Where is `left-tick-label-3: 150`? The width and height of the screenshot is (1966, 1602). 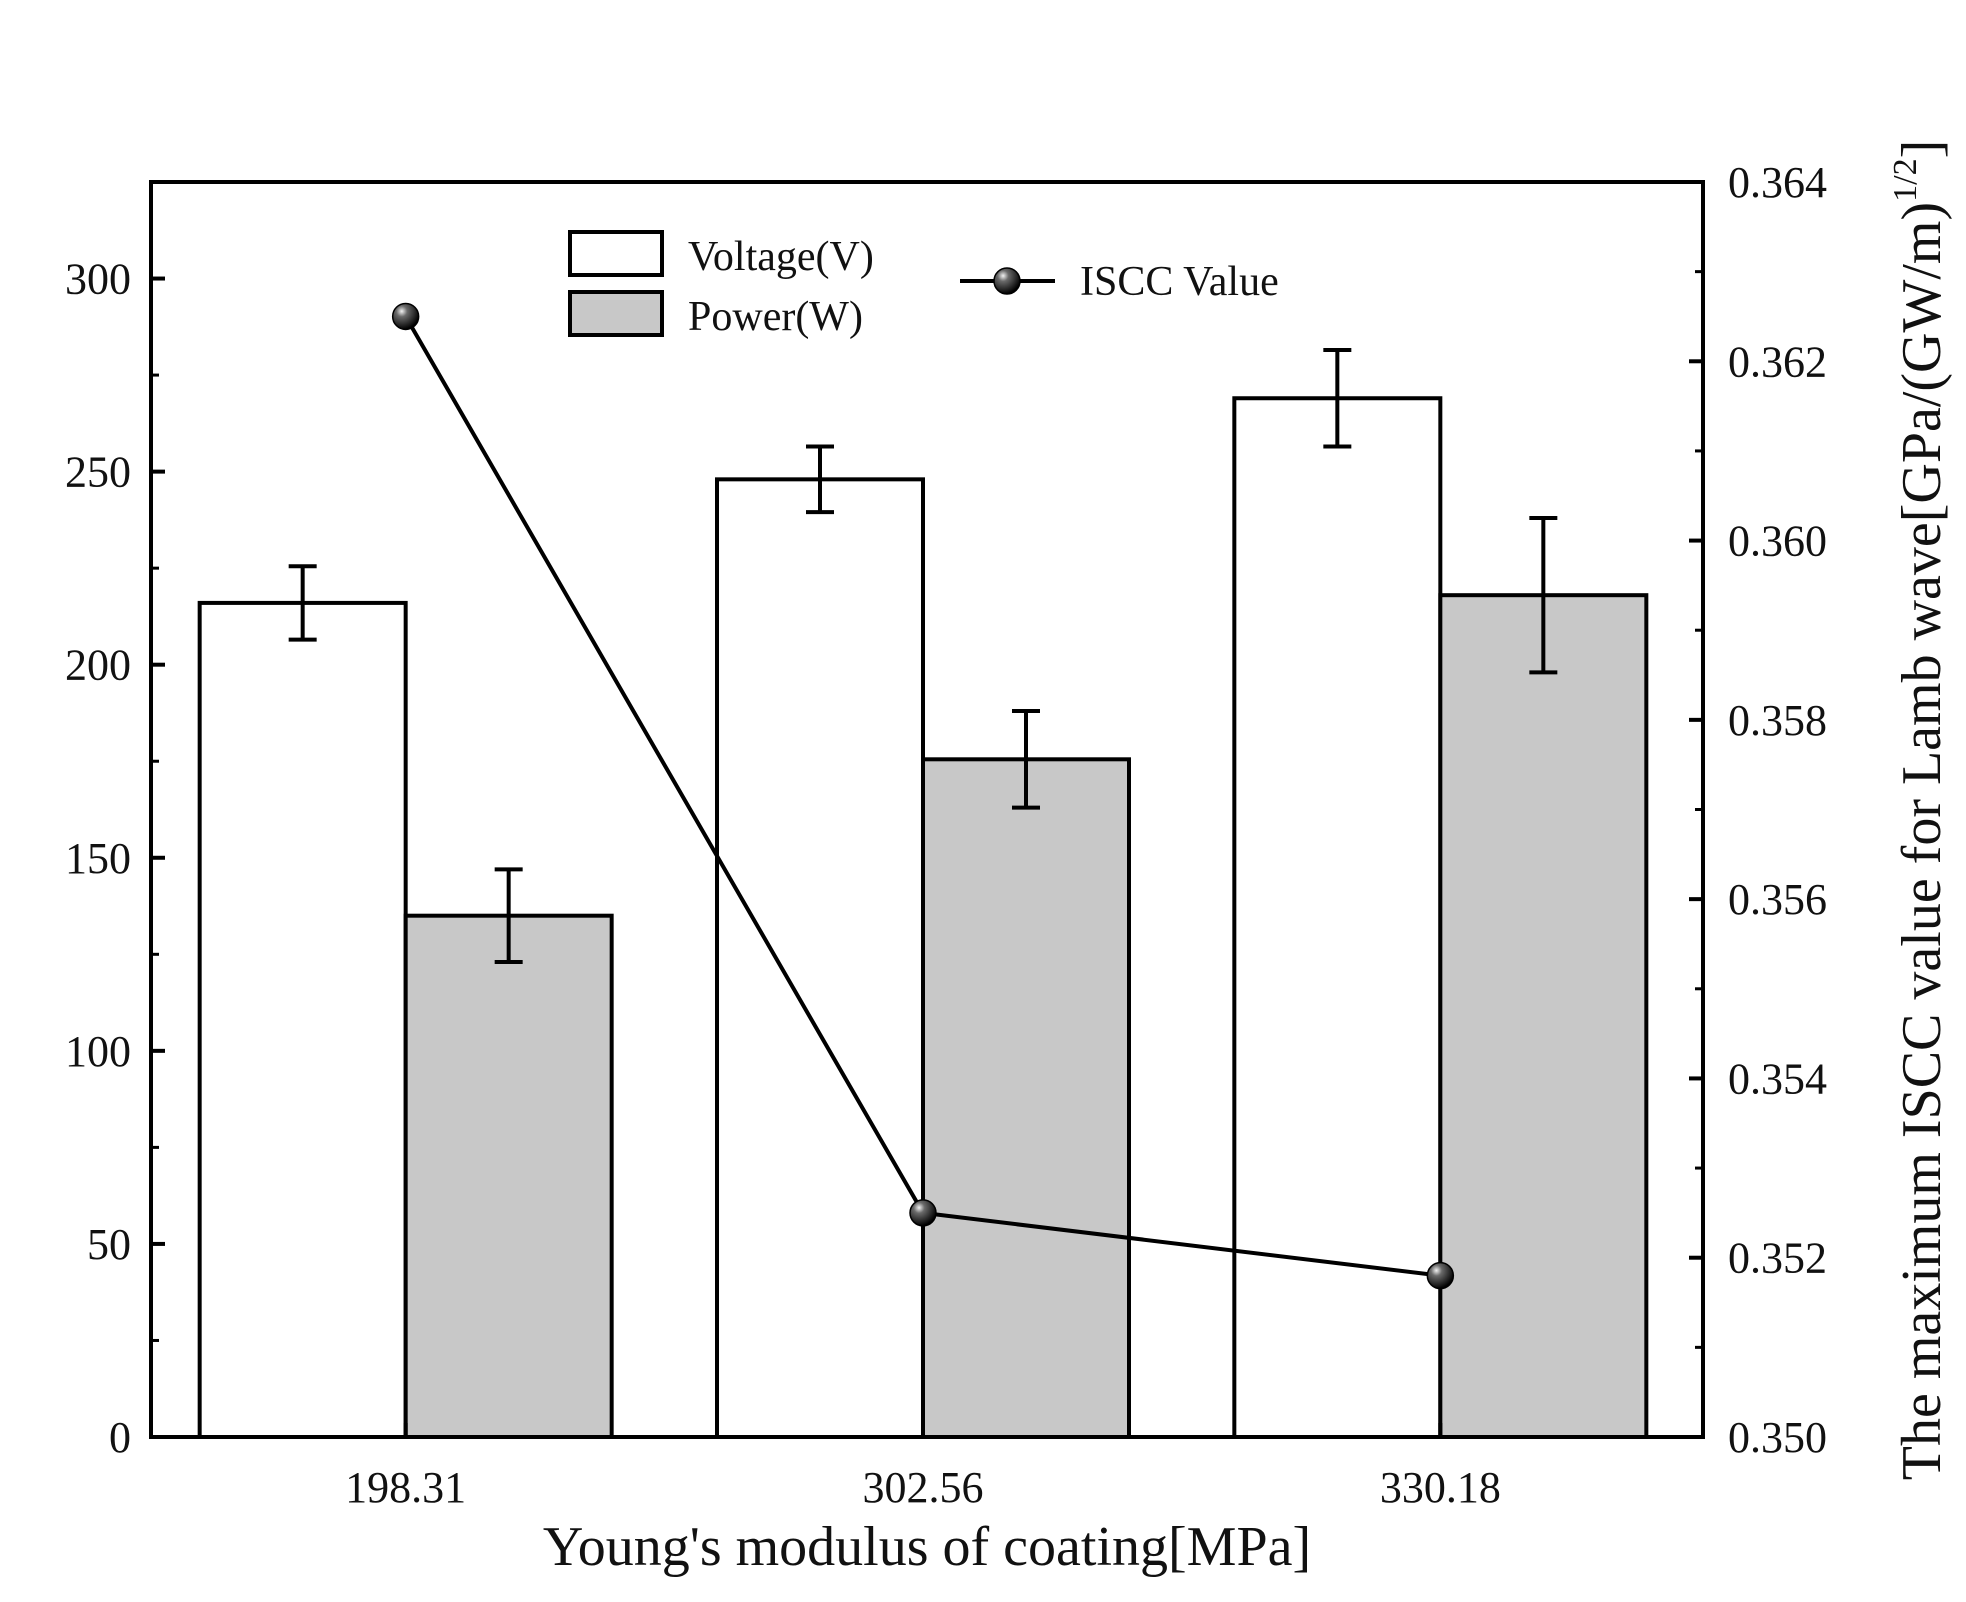 left-tick-label-3: 150 is located at coordinates (98, 858).